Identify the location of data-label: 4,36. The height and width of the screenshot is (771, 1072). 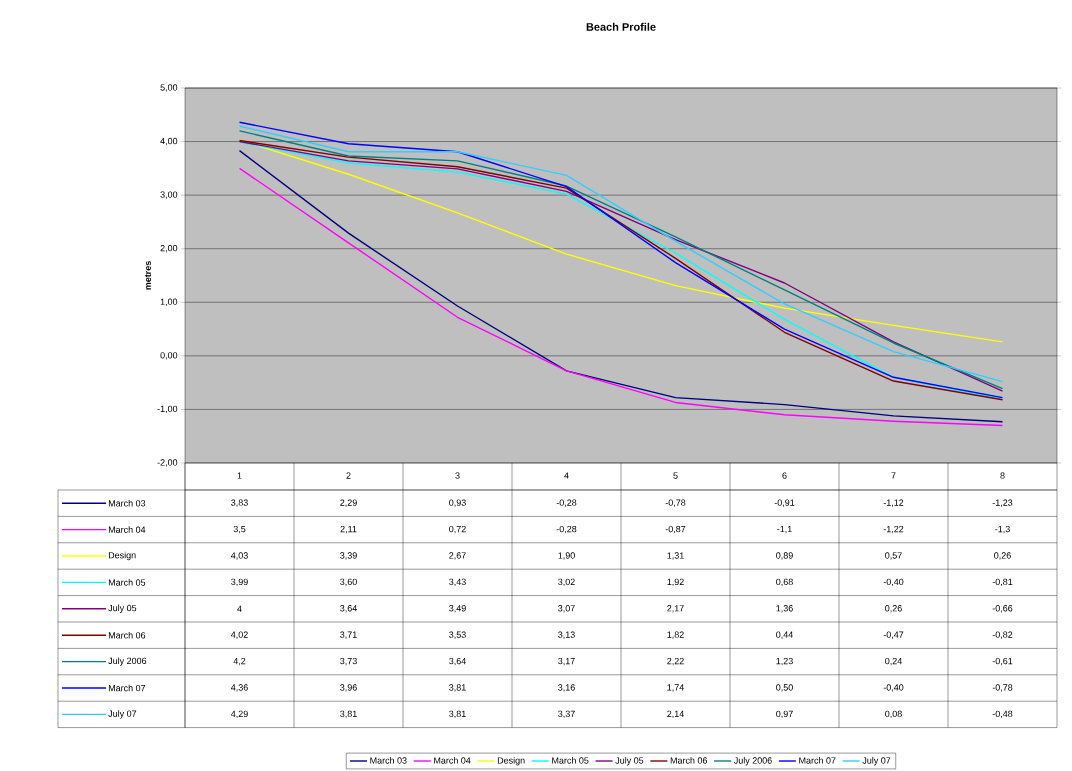
(239, 688).